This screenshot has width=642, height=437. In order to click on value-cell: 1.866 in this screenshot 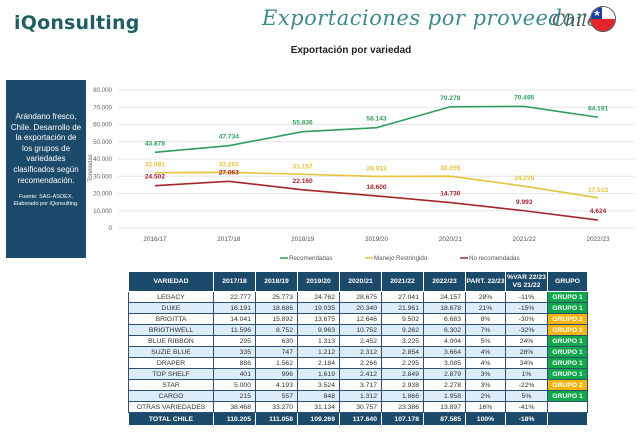, I will do `click(402, 396)`.